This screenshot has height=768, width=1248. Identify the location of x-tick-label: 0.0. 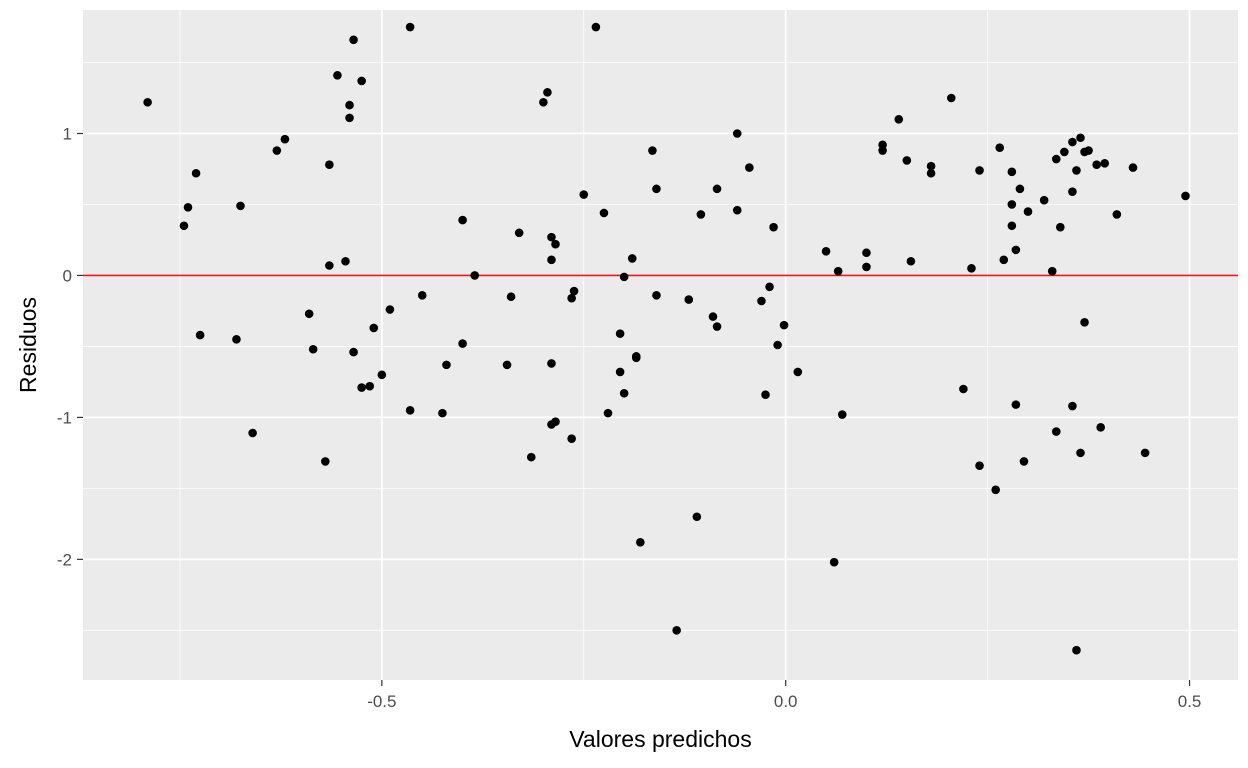
(786, 701).